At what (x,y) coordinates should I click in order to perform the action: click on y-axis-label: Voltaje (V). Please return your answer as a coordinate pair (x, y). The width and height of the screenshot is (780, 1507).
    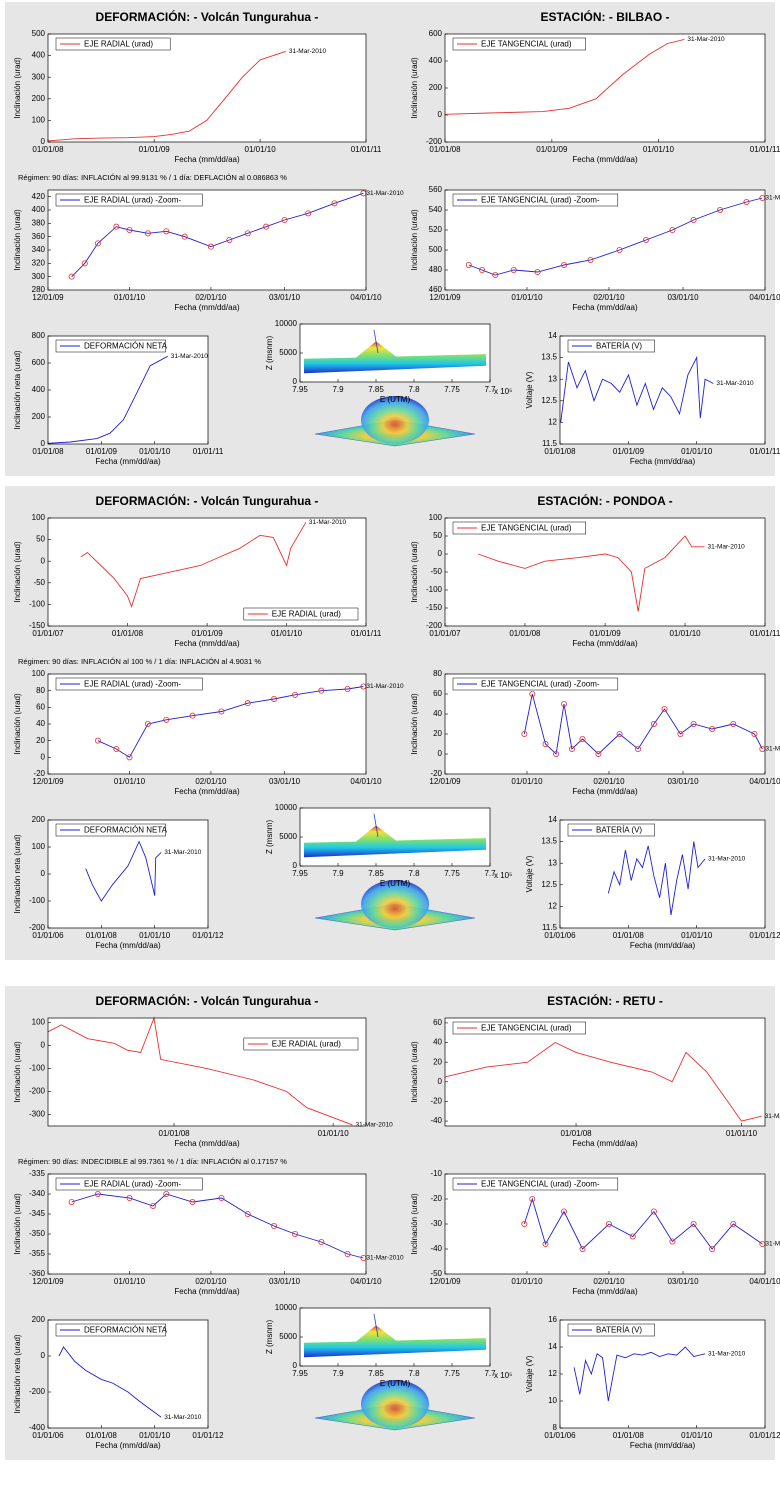
    Looking at the image, I should click on (529, 389).